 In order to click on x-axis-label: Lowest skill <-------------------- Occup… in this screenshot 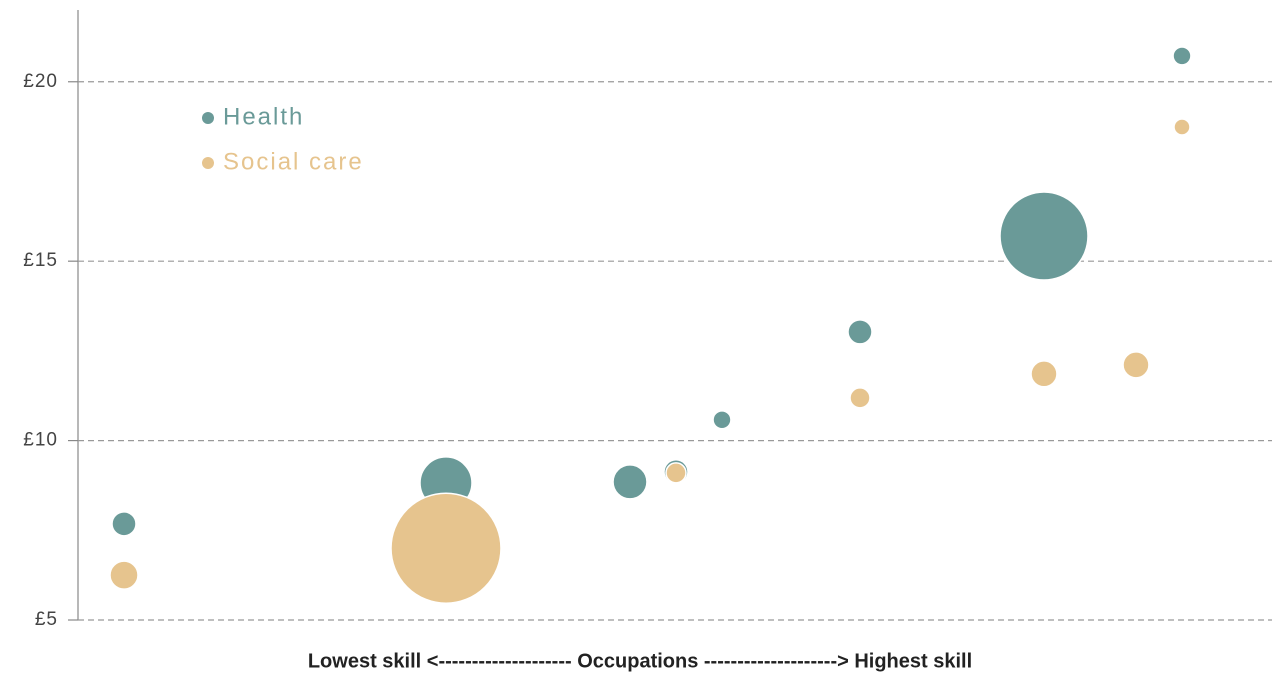, I will do `click(640, 661)`.